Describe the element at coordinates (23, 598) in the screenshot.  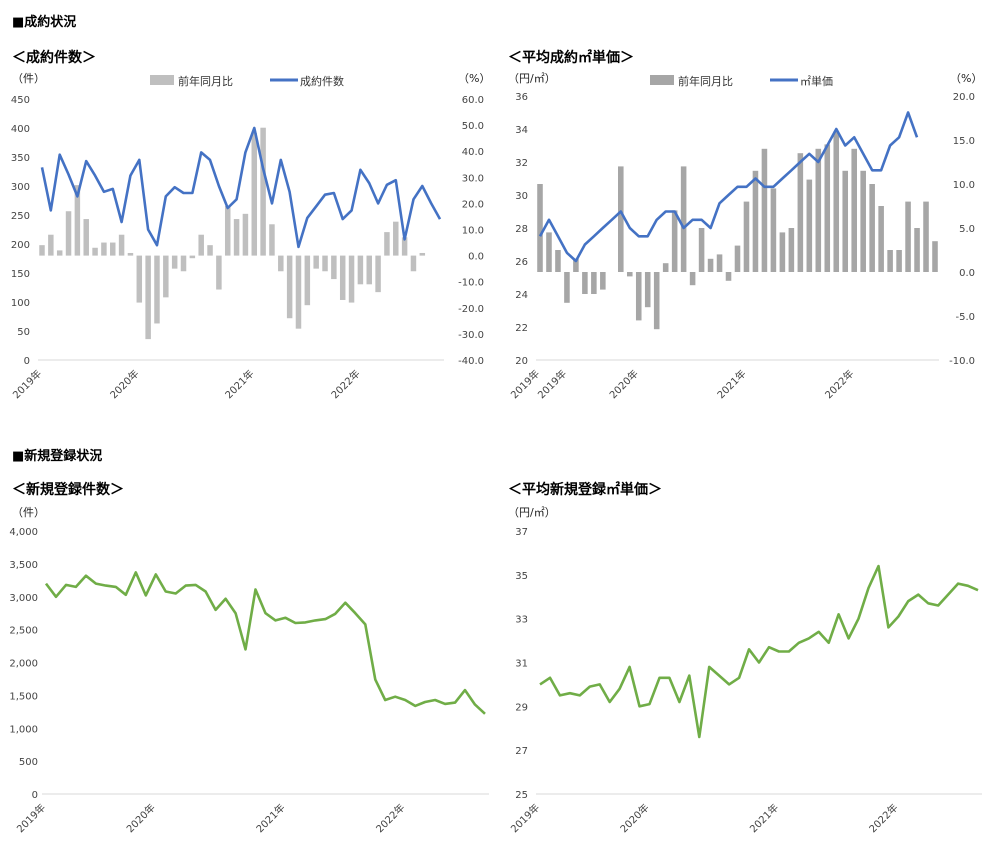
I see `chart3-ytick-label: 3,000` at that location.